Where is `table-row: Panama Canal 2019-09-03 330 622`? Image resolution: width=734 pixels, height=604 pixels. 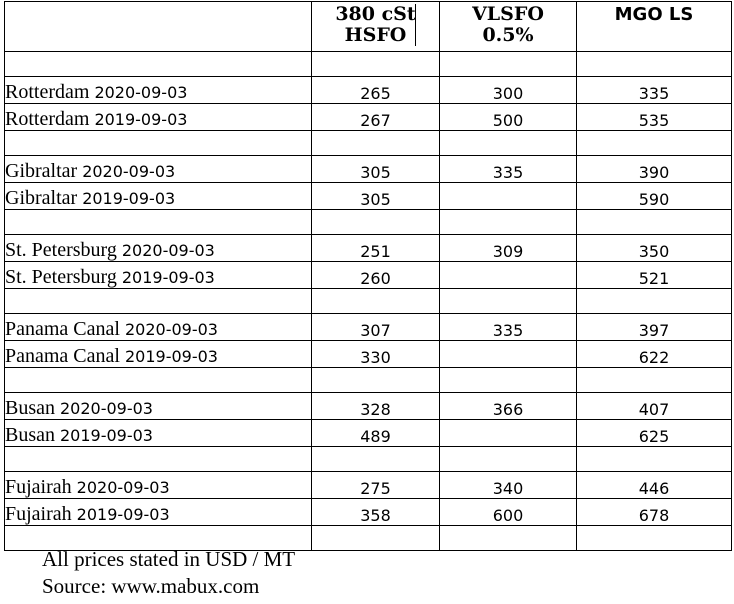
table-row: Panama Canal 2019-09-03 330 622 is located at coordinates (368, 354).